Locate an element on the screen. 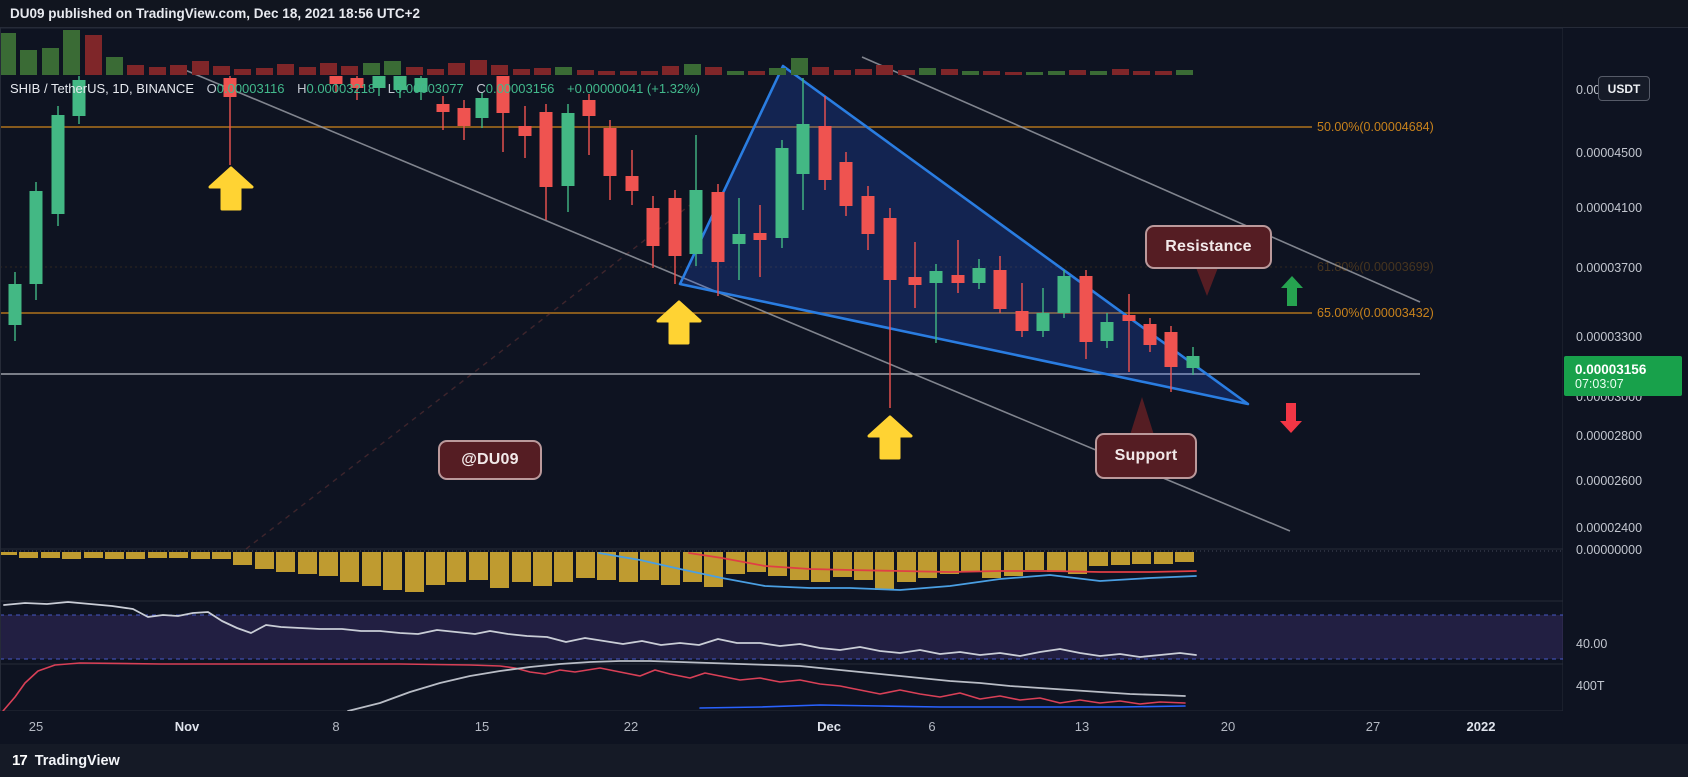 This screenshot has width=1688, height=777. time-label-Dec: Dec is located at coordinates (829, 726).